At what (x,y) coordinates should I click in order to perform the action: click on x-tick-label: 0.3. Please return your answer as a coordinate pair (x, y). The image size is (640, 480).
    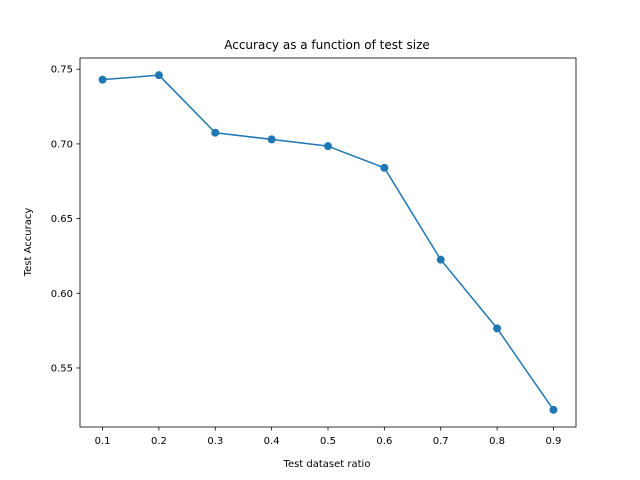
    Looking at the image, I should click on (215, 441).